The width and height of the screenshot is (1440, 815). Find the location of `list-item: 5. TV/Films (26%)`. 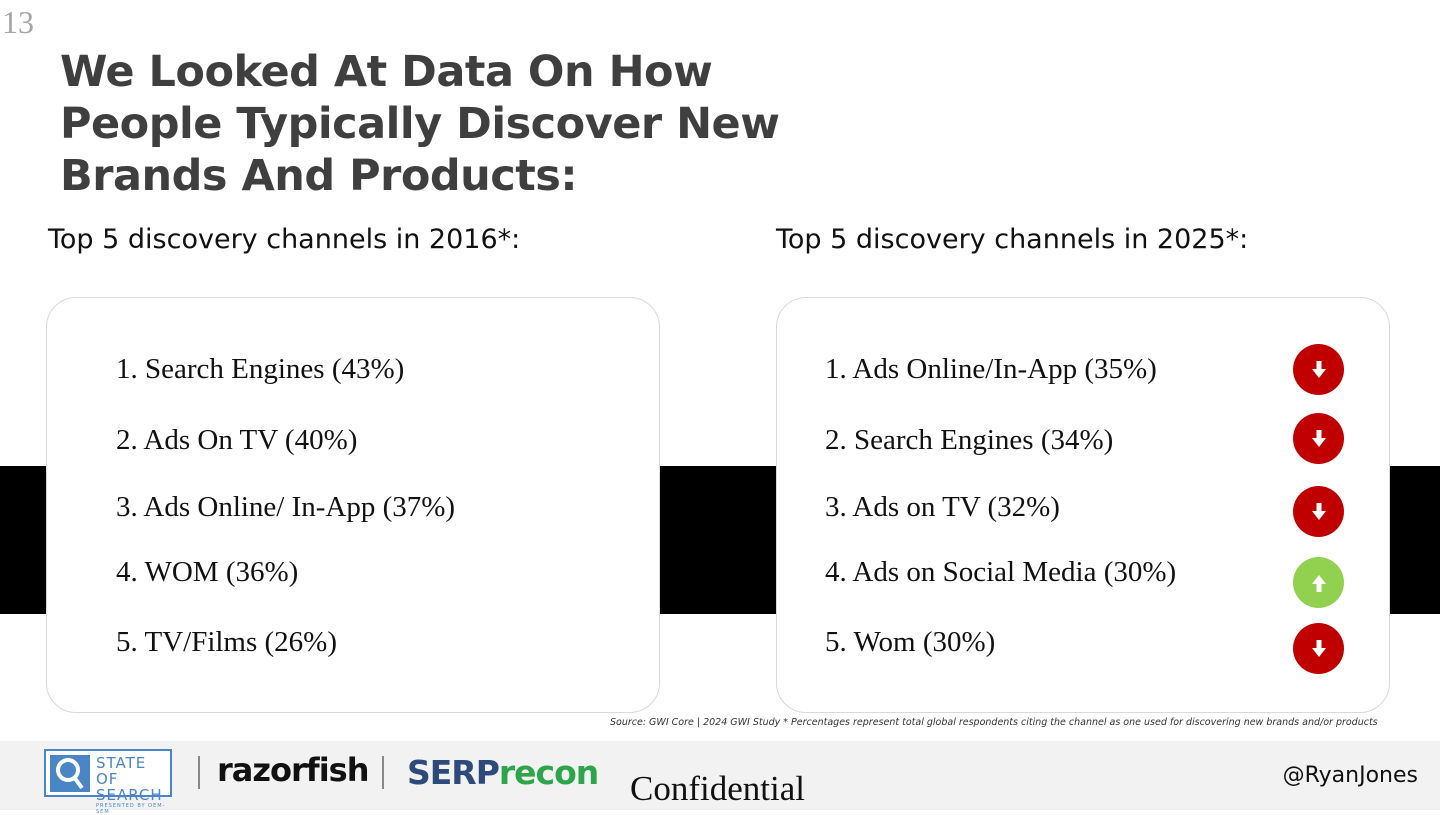

list-item: 5. TV/Films (26%) is located at coordinates (226, 642).